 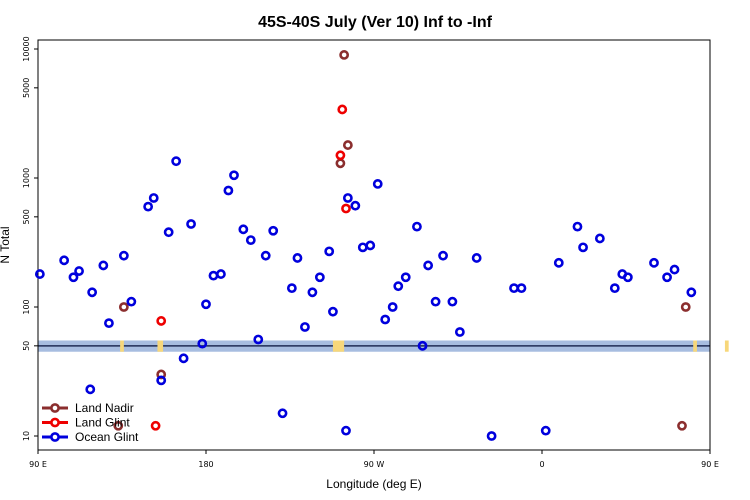 I want to click on land-bars-layer, so click(x=424, y=346).